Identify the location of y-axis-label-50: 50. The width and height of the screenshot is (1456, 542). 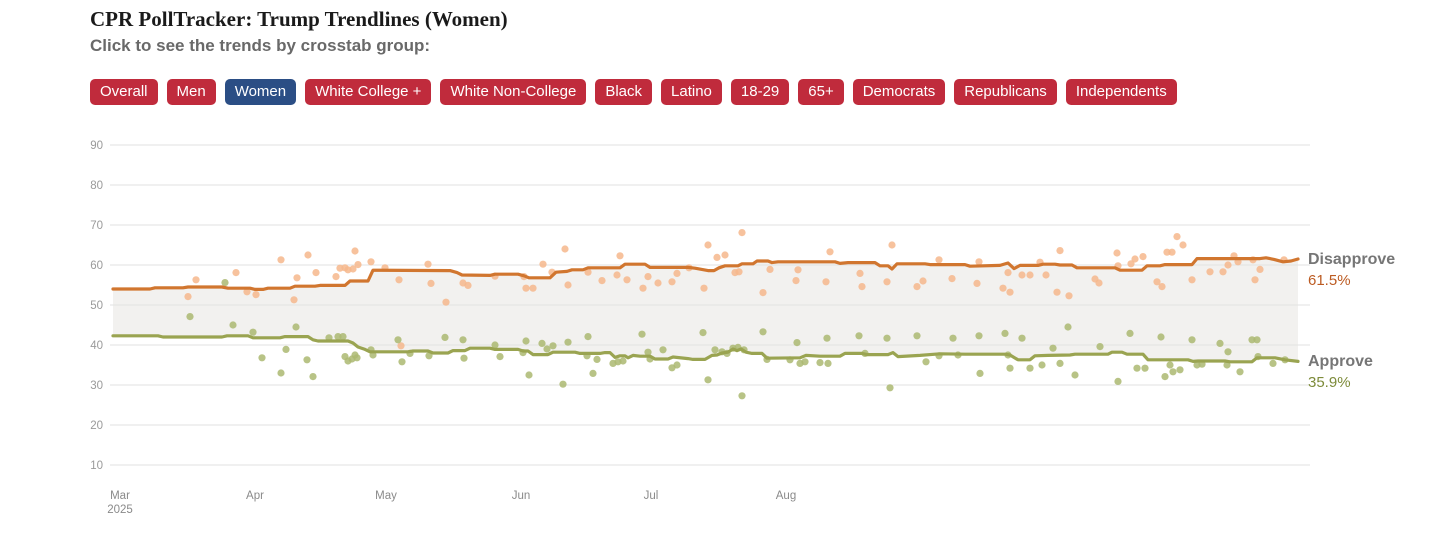
(96, 306).